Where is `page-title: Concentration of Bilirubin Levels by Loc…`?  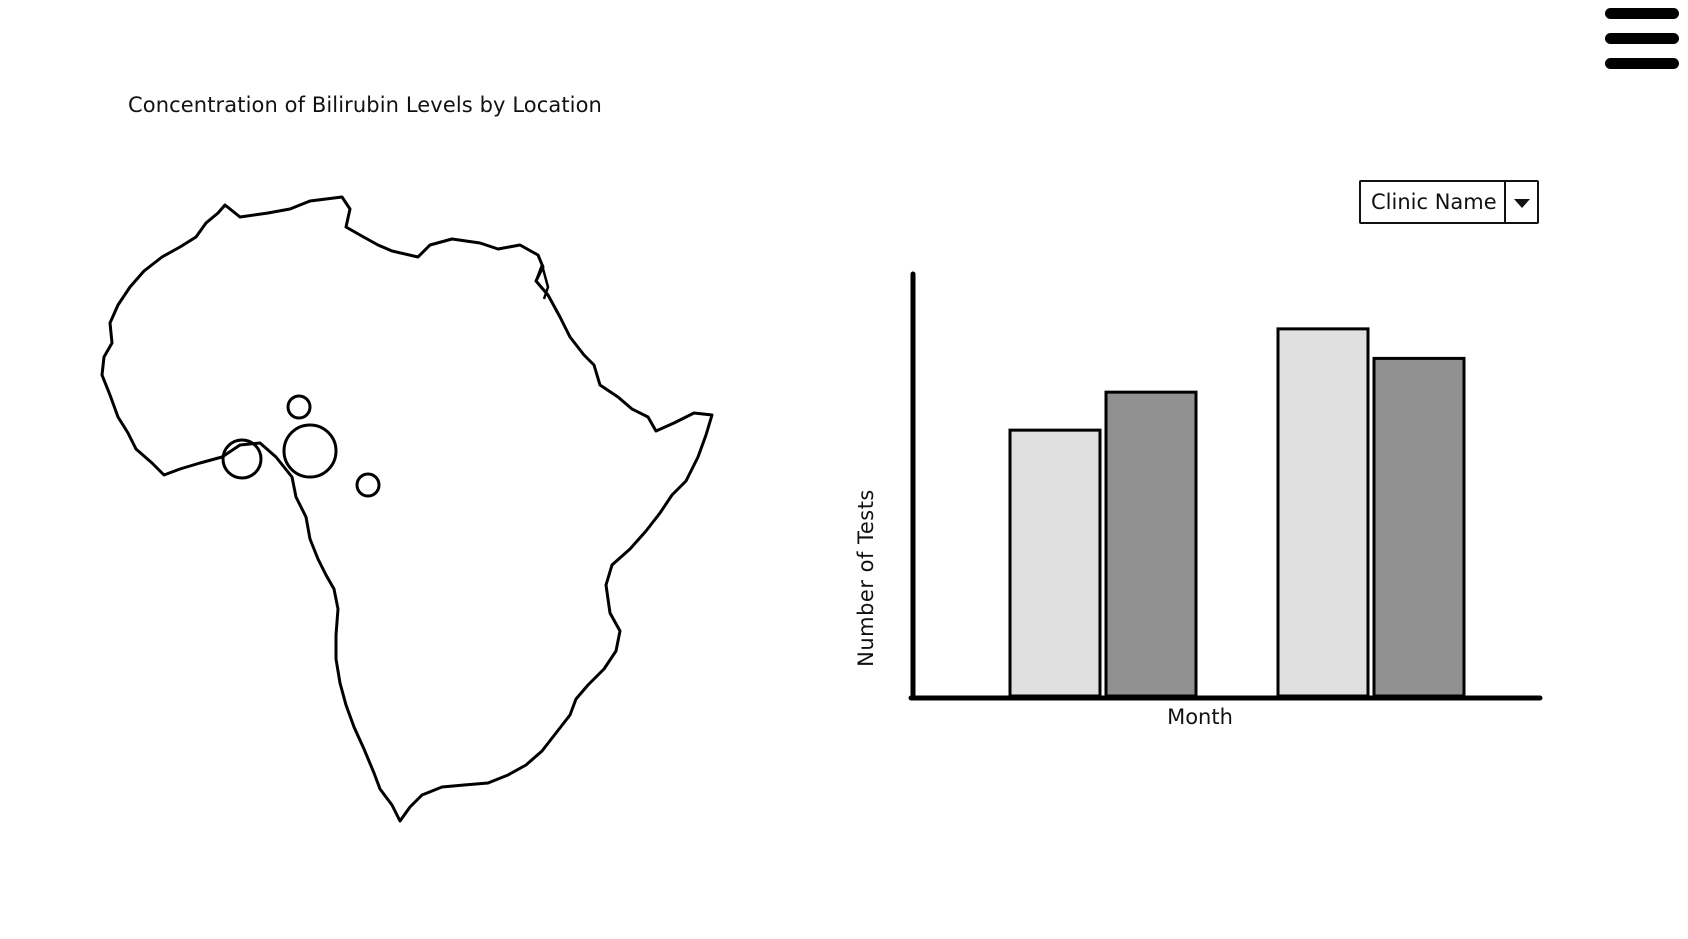 page-title: Concentration of Bilirubin Levels by Loc… is located at coordinates (365, 105).